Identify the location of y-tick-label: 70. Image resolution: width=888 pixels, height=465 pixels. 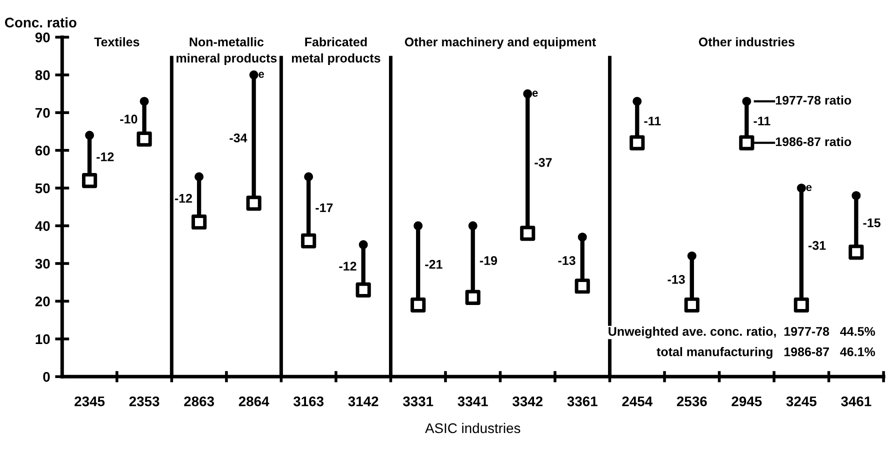
(43, 113).